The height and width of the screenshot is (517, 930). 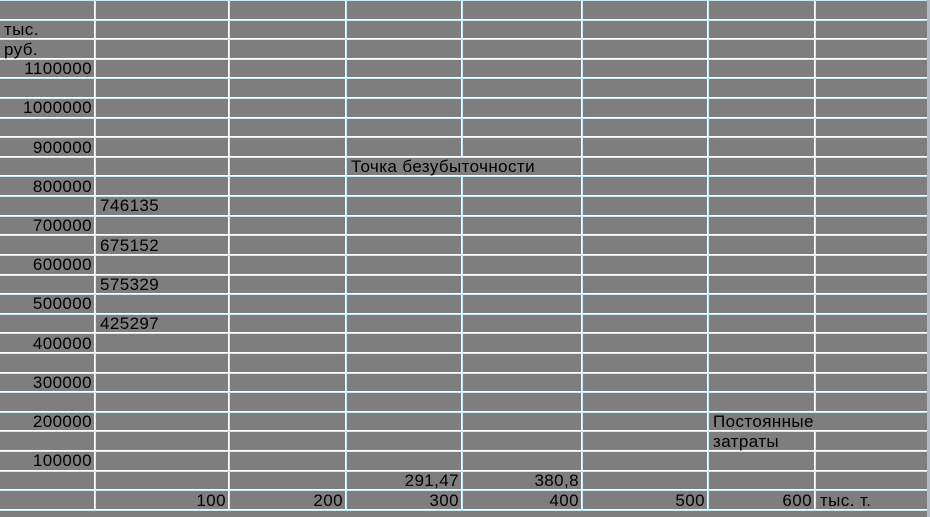 What do you see at coordinates (48, 343) in the screenshot?
I see `y-tick-label: 400000` at bounding box center [48, 343].